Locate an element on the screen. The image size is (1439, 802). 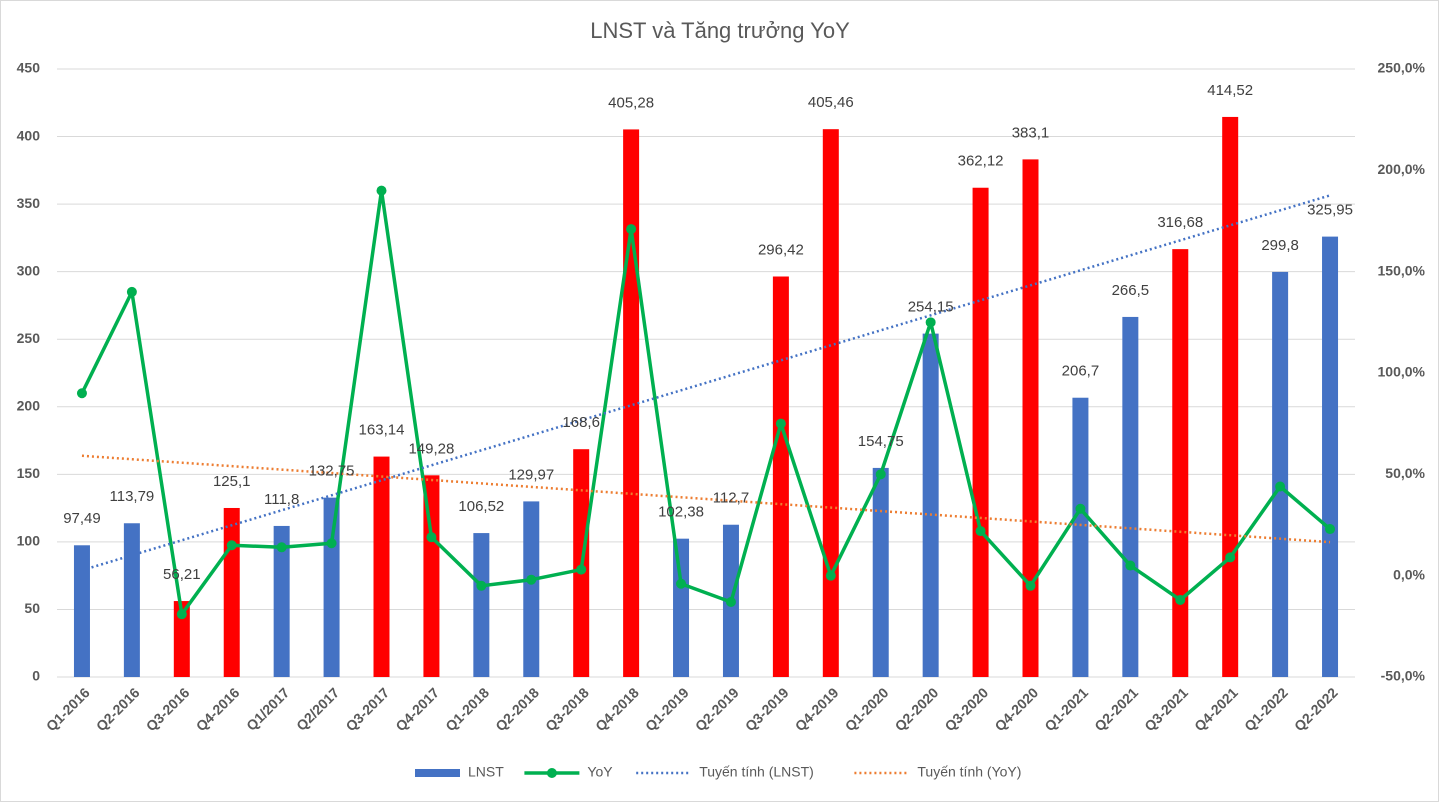
y2-tick-label: -50,0% is located at coordinates (1403, 676).